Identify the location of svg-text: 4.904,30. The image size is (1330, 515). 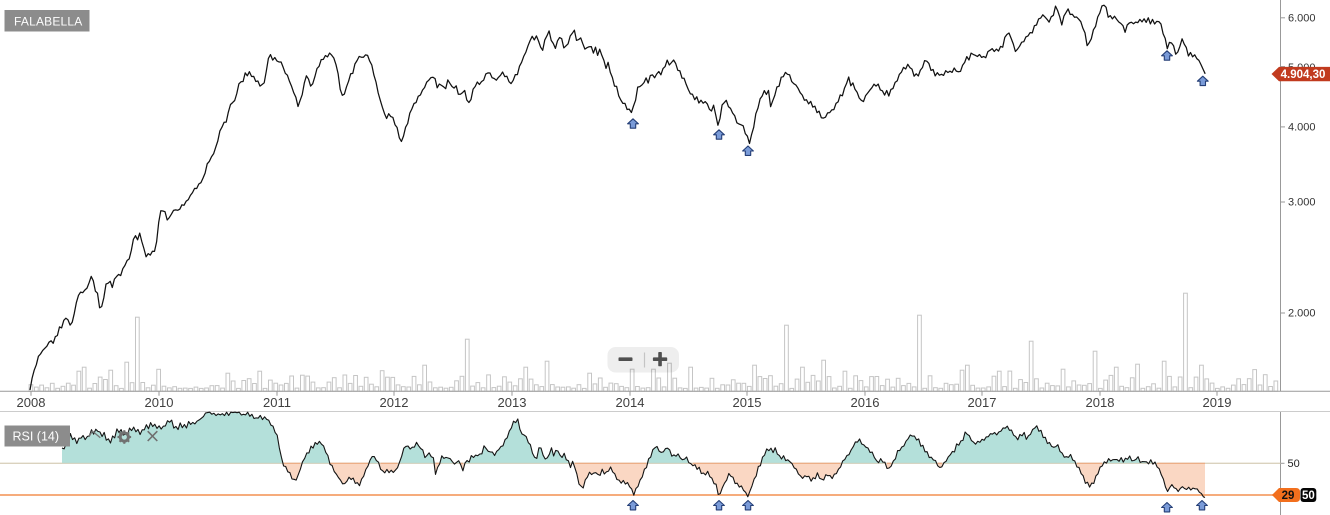
(1303, 75).